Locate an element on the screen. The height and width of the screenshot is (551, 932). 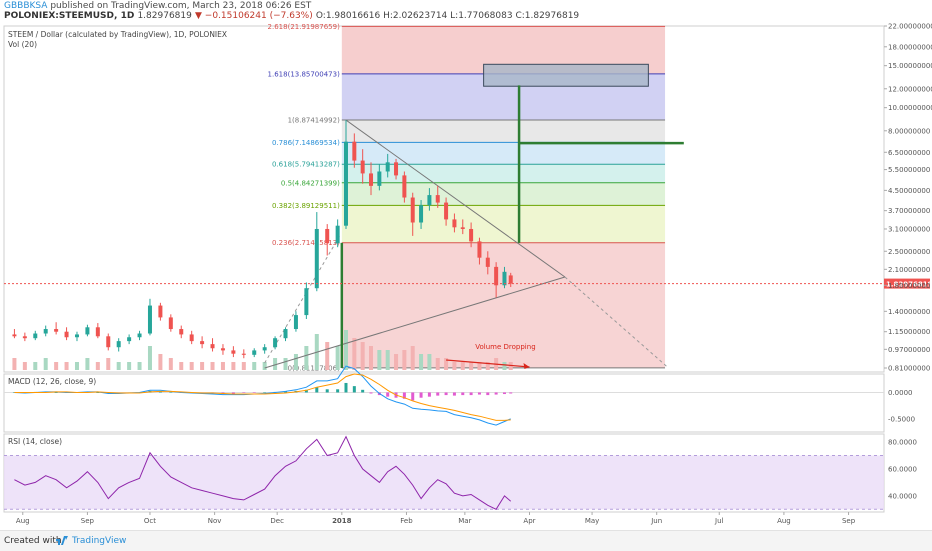
rsi-title: RSI (14, close) is located at coordinates (35, 441).